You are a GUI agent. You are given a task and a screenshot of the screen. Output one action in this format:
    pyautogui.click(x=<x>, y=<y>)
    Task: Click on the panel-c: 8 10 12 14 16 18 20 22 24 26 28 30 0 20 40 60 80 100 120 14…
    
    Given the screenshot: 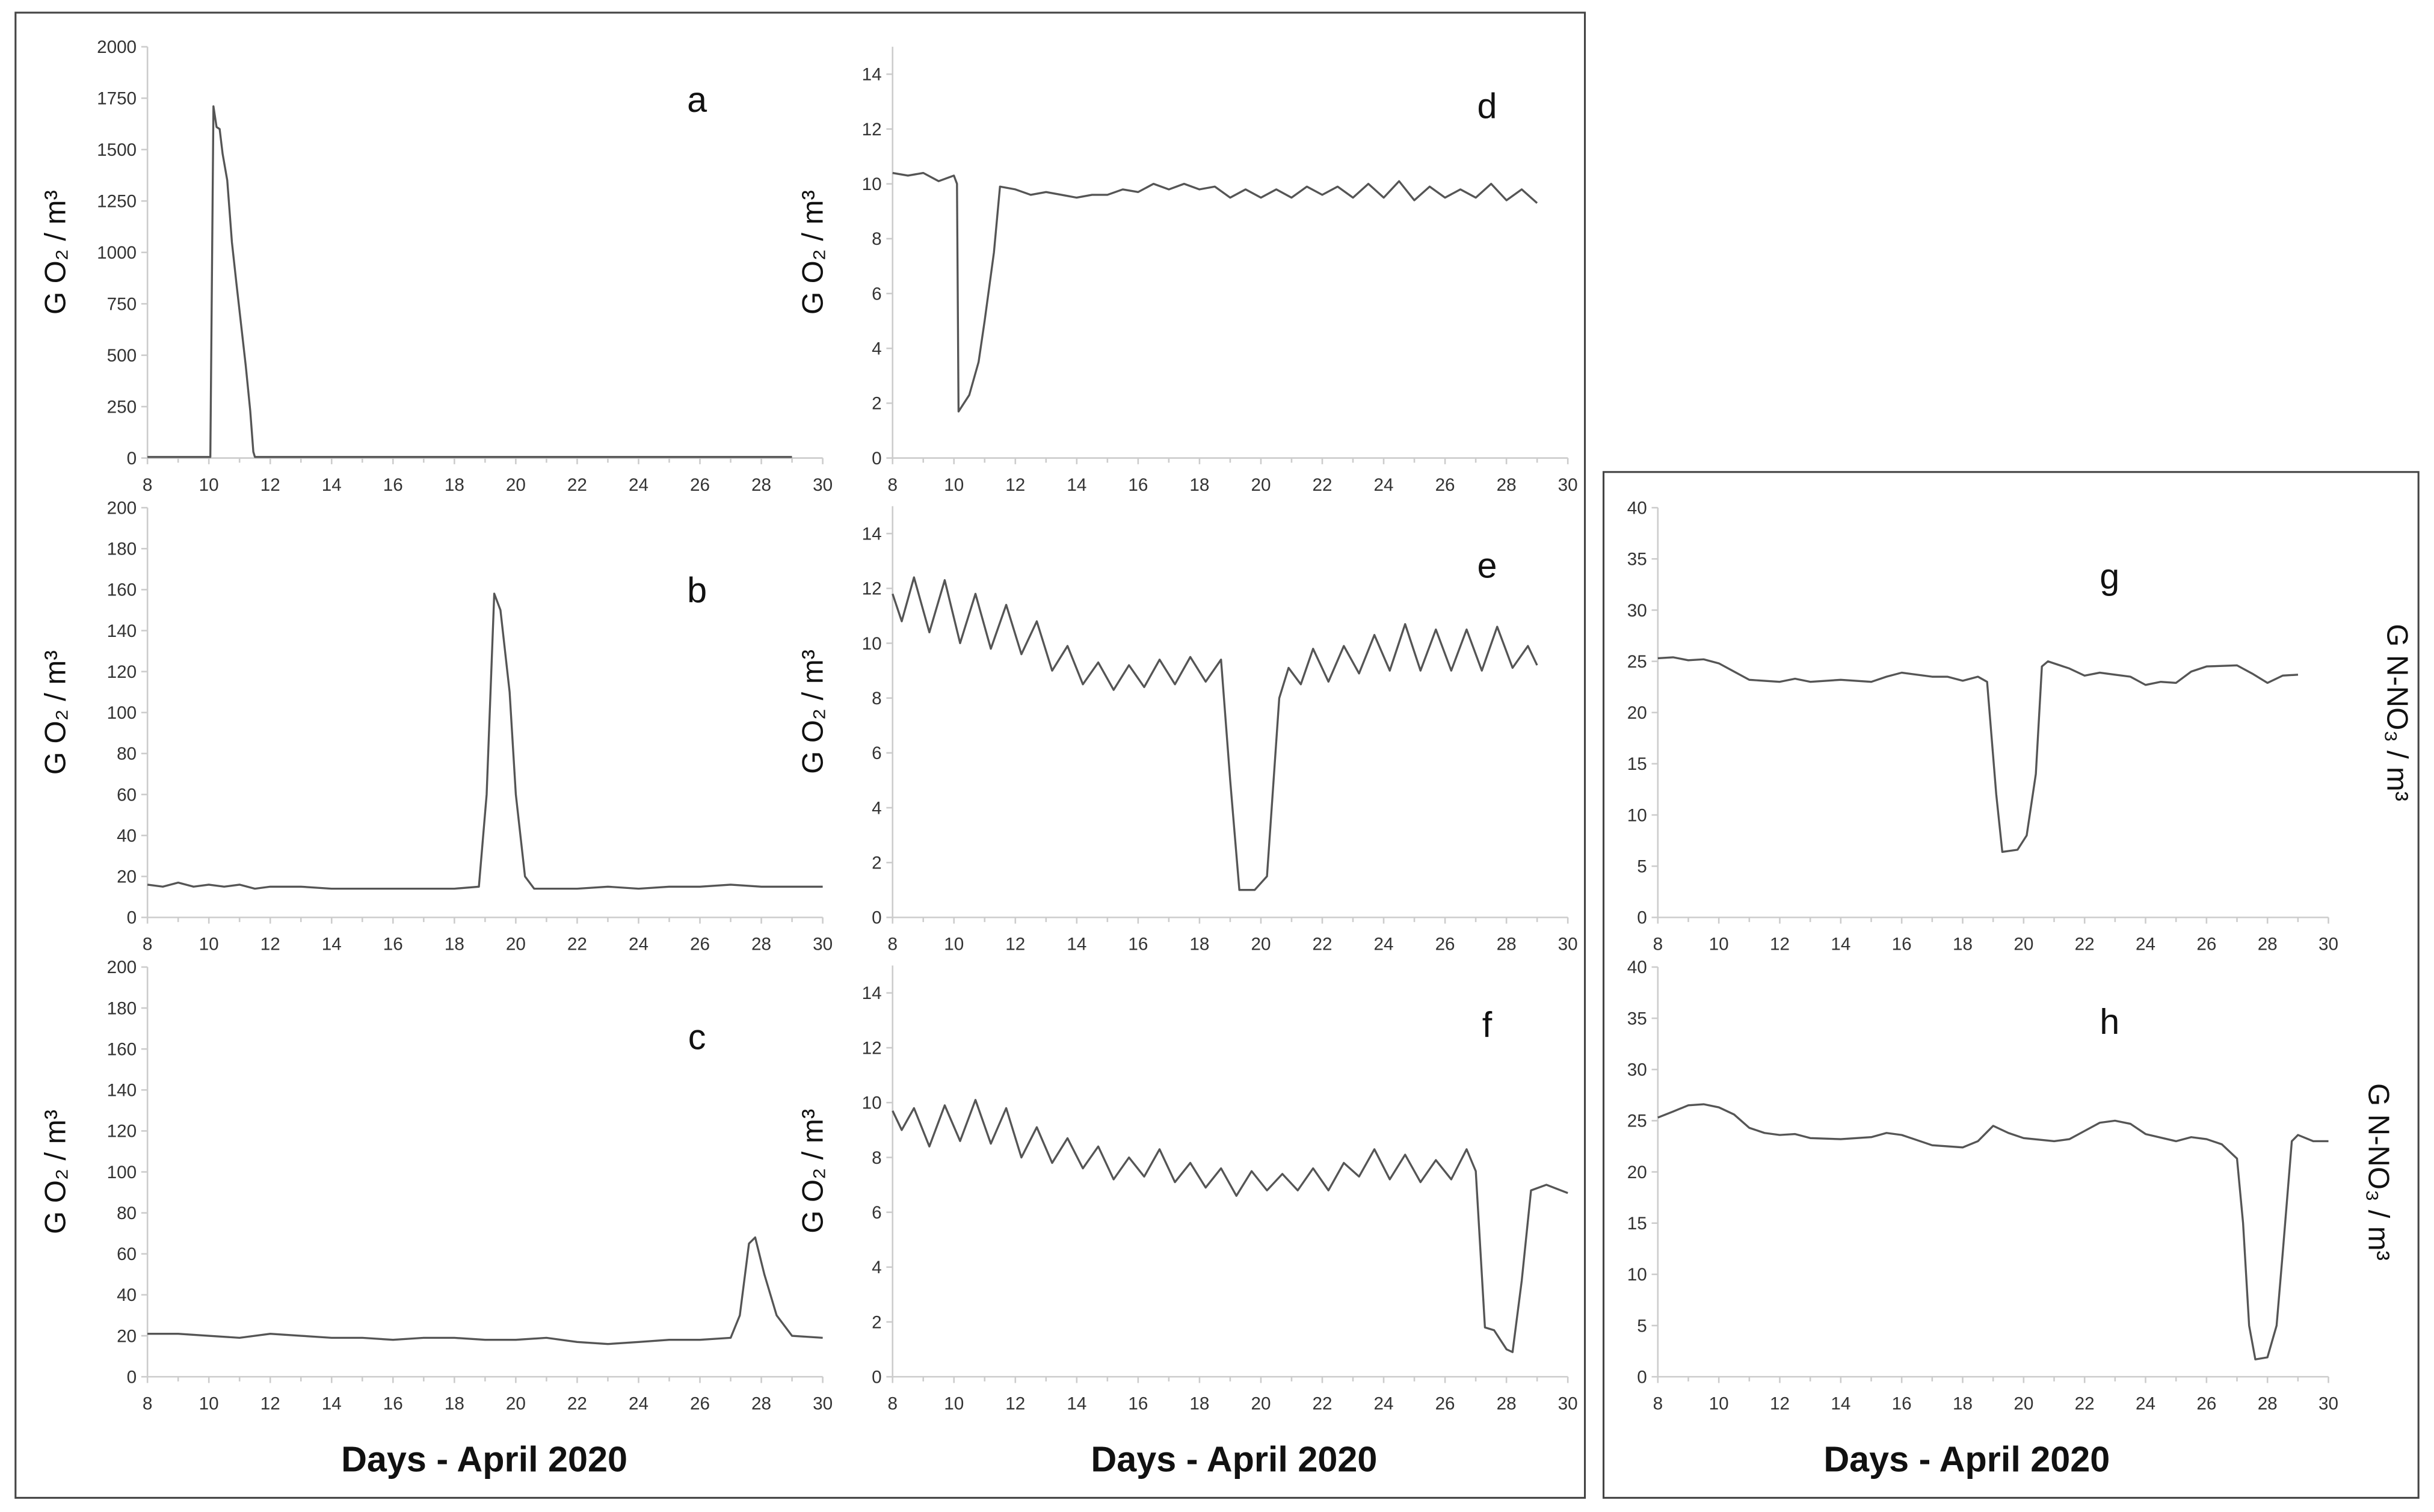 What is the action you would take?
    pyautogui.click(x=436, y=1185)
    